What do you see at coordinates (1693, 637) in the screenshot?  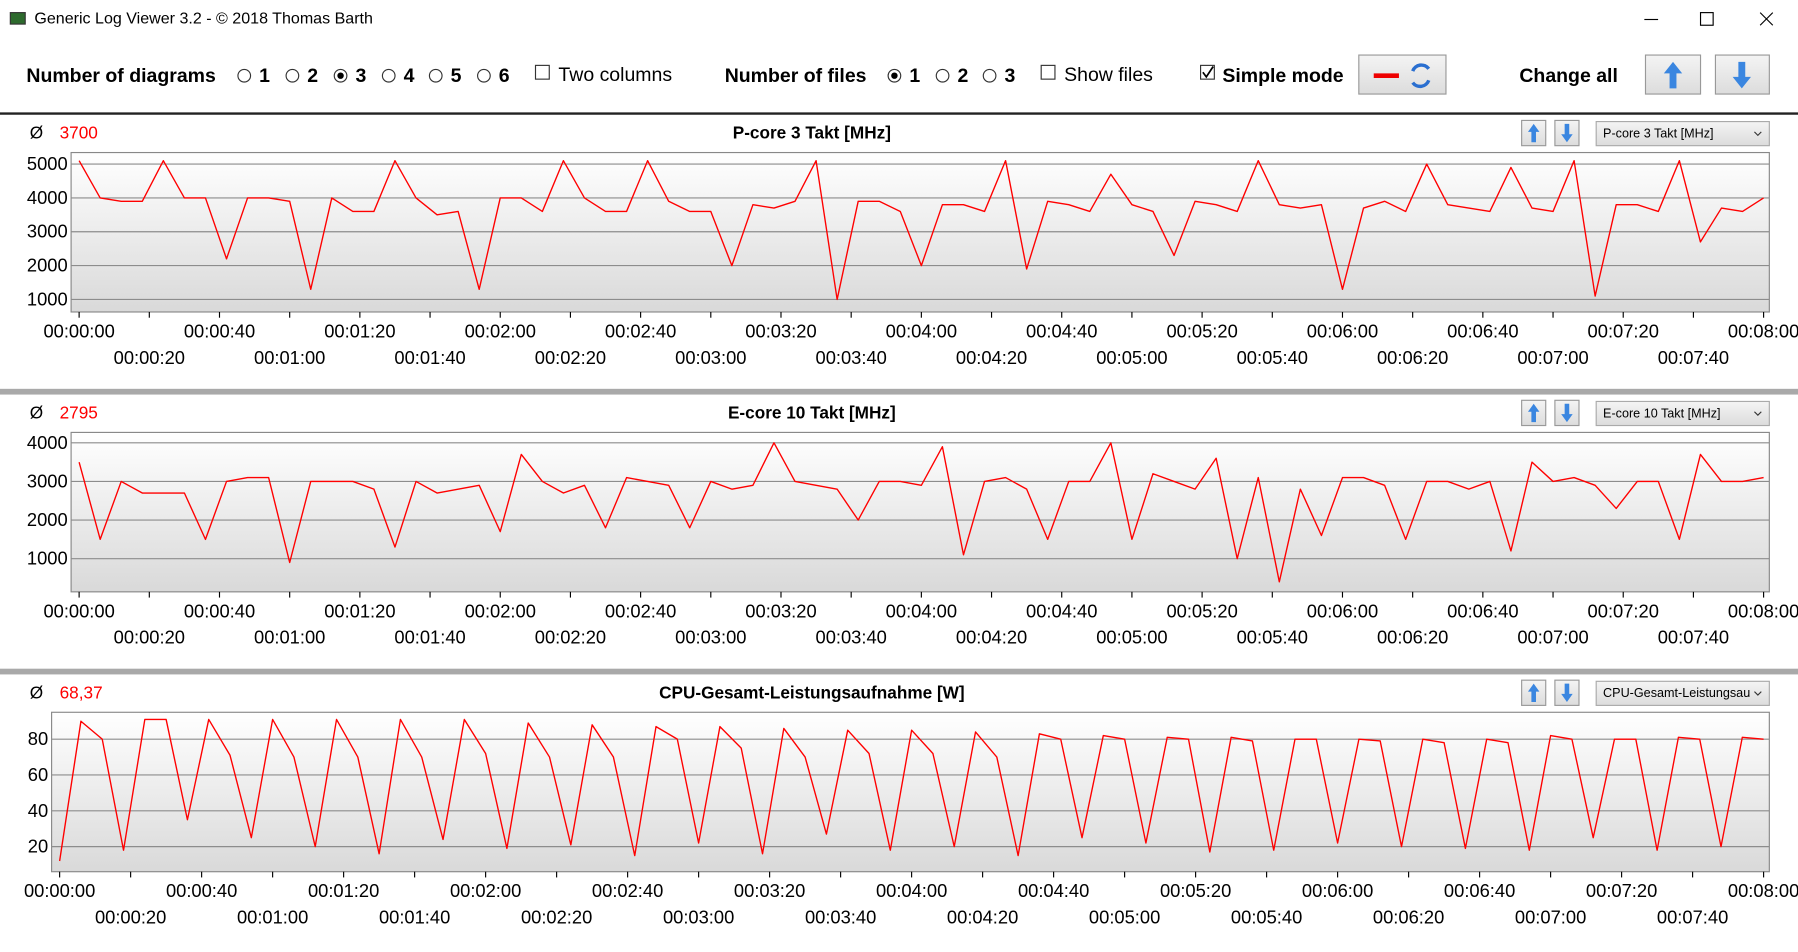 I see `x-tick-label: 00:07:40` at bounding box center [1693, 637].